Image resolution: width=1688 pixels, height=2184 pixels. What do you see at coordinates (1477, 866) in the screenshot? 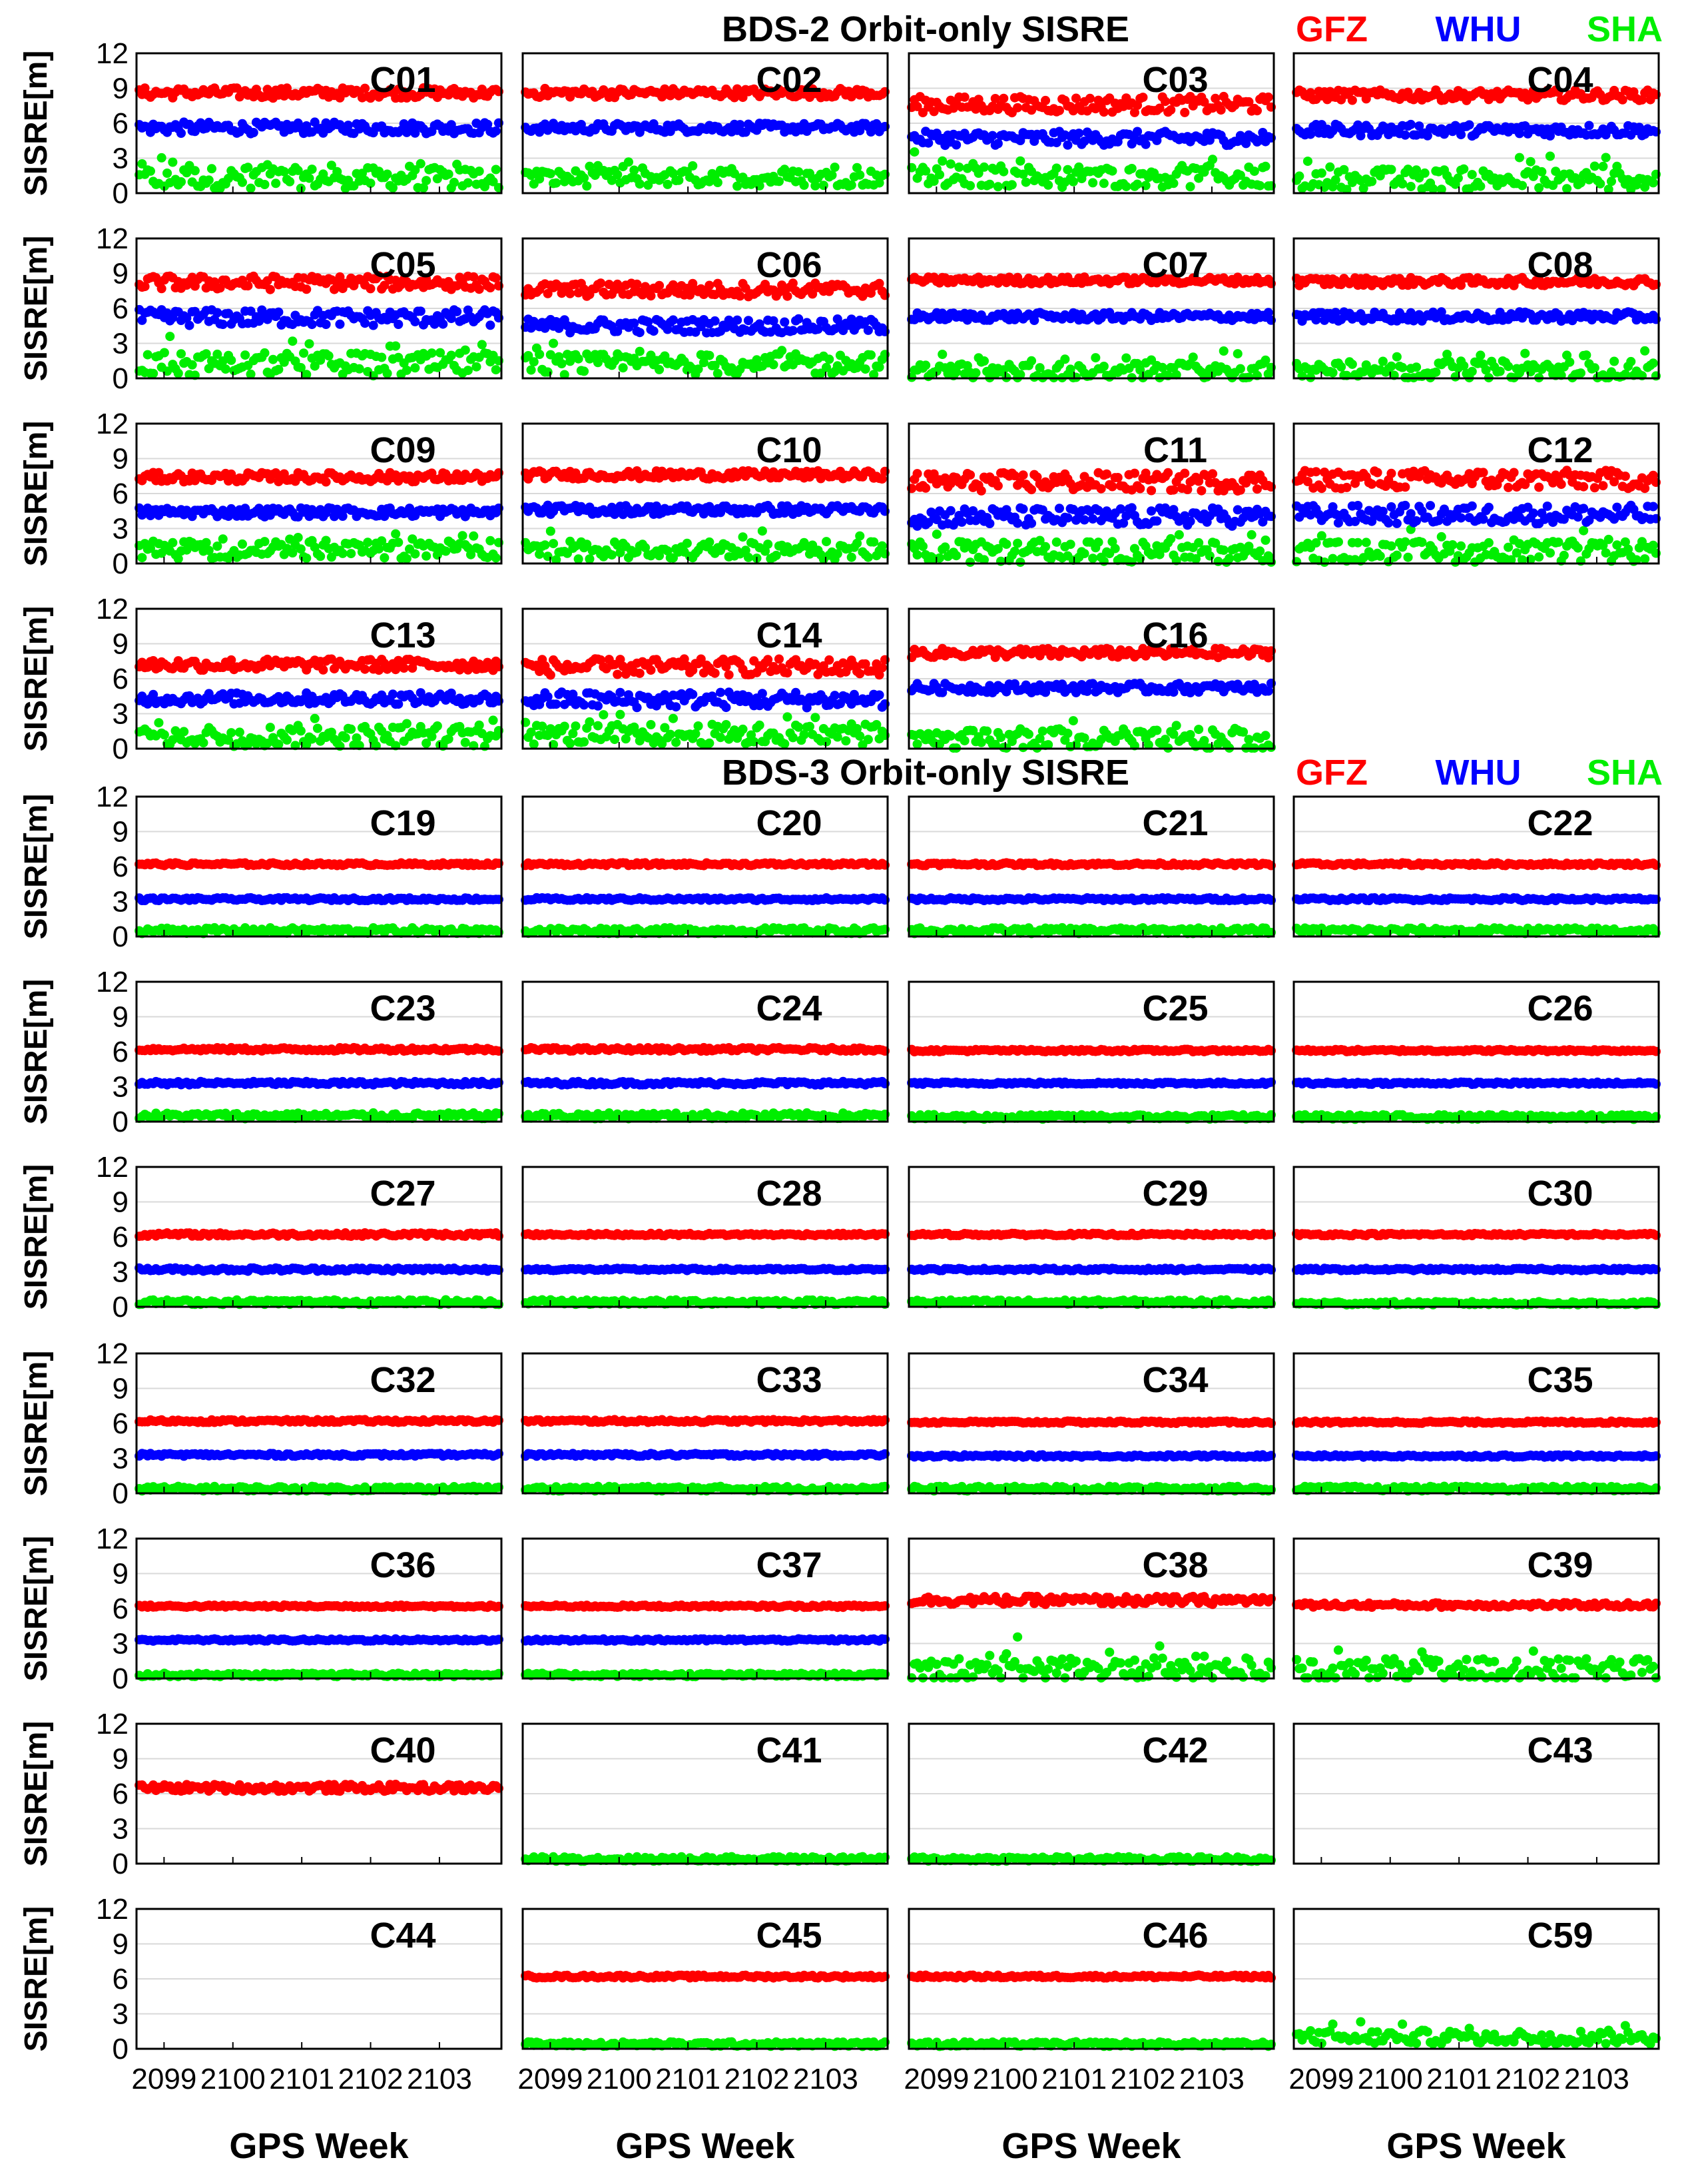
I see `panel-c22: C22` at bounding box center [1477, 866].